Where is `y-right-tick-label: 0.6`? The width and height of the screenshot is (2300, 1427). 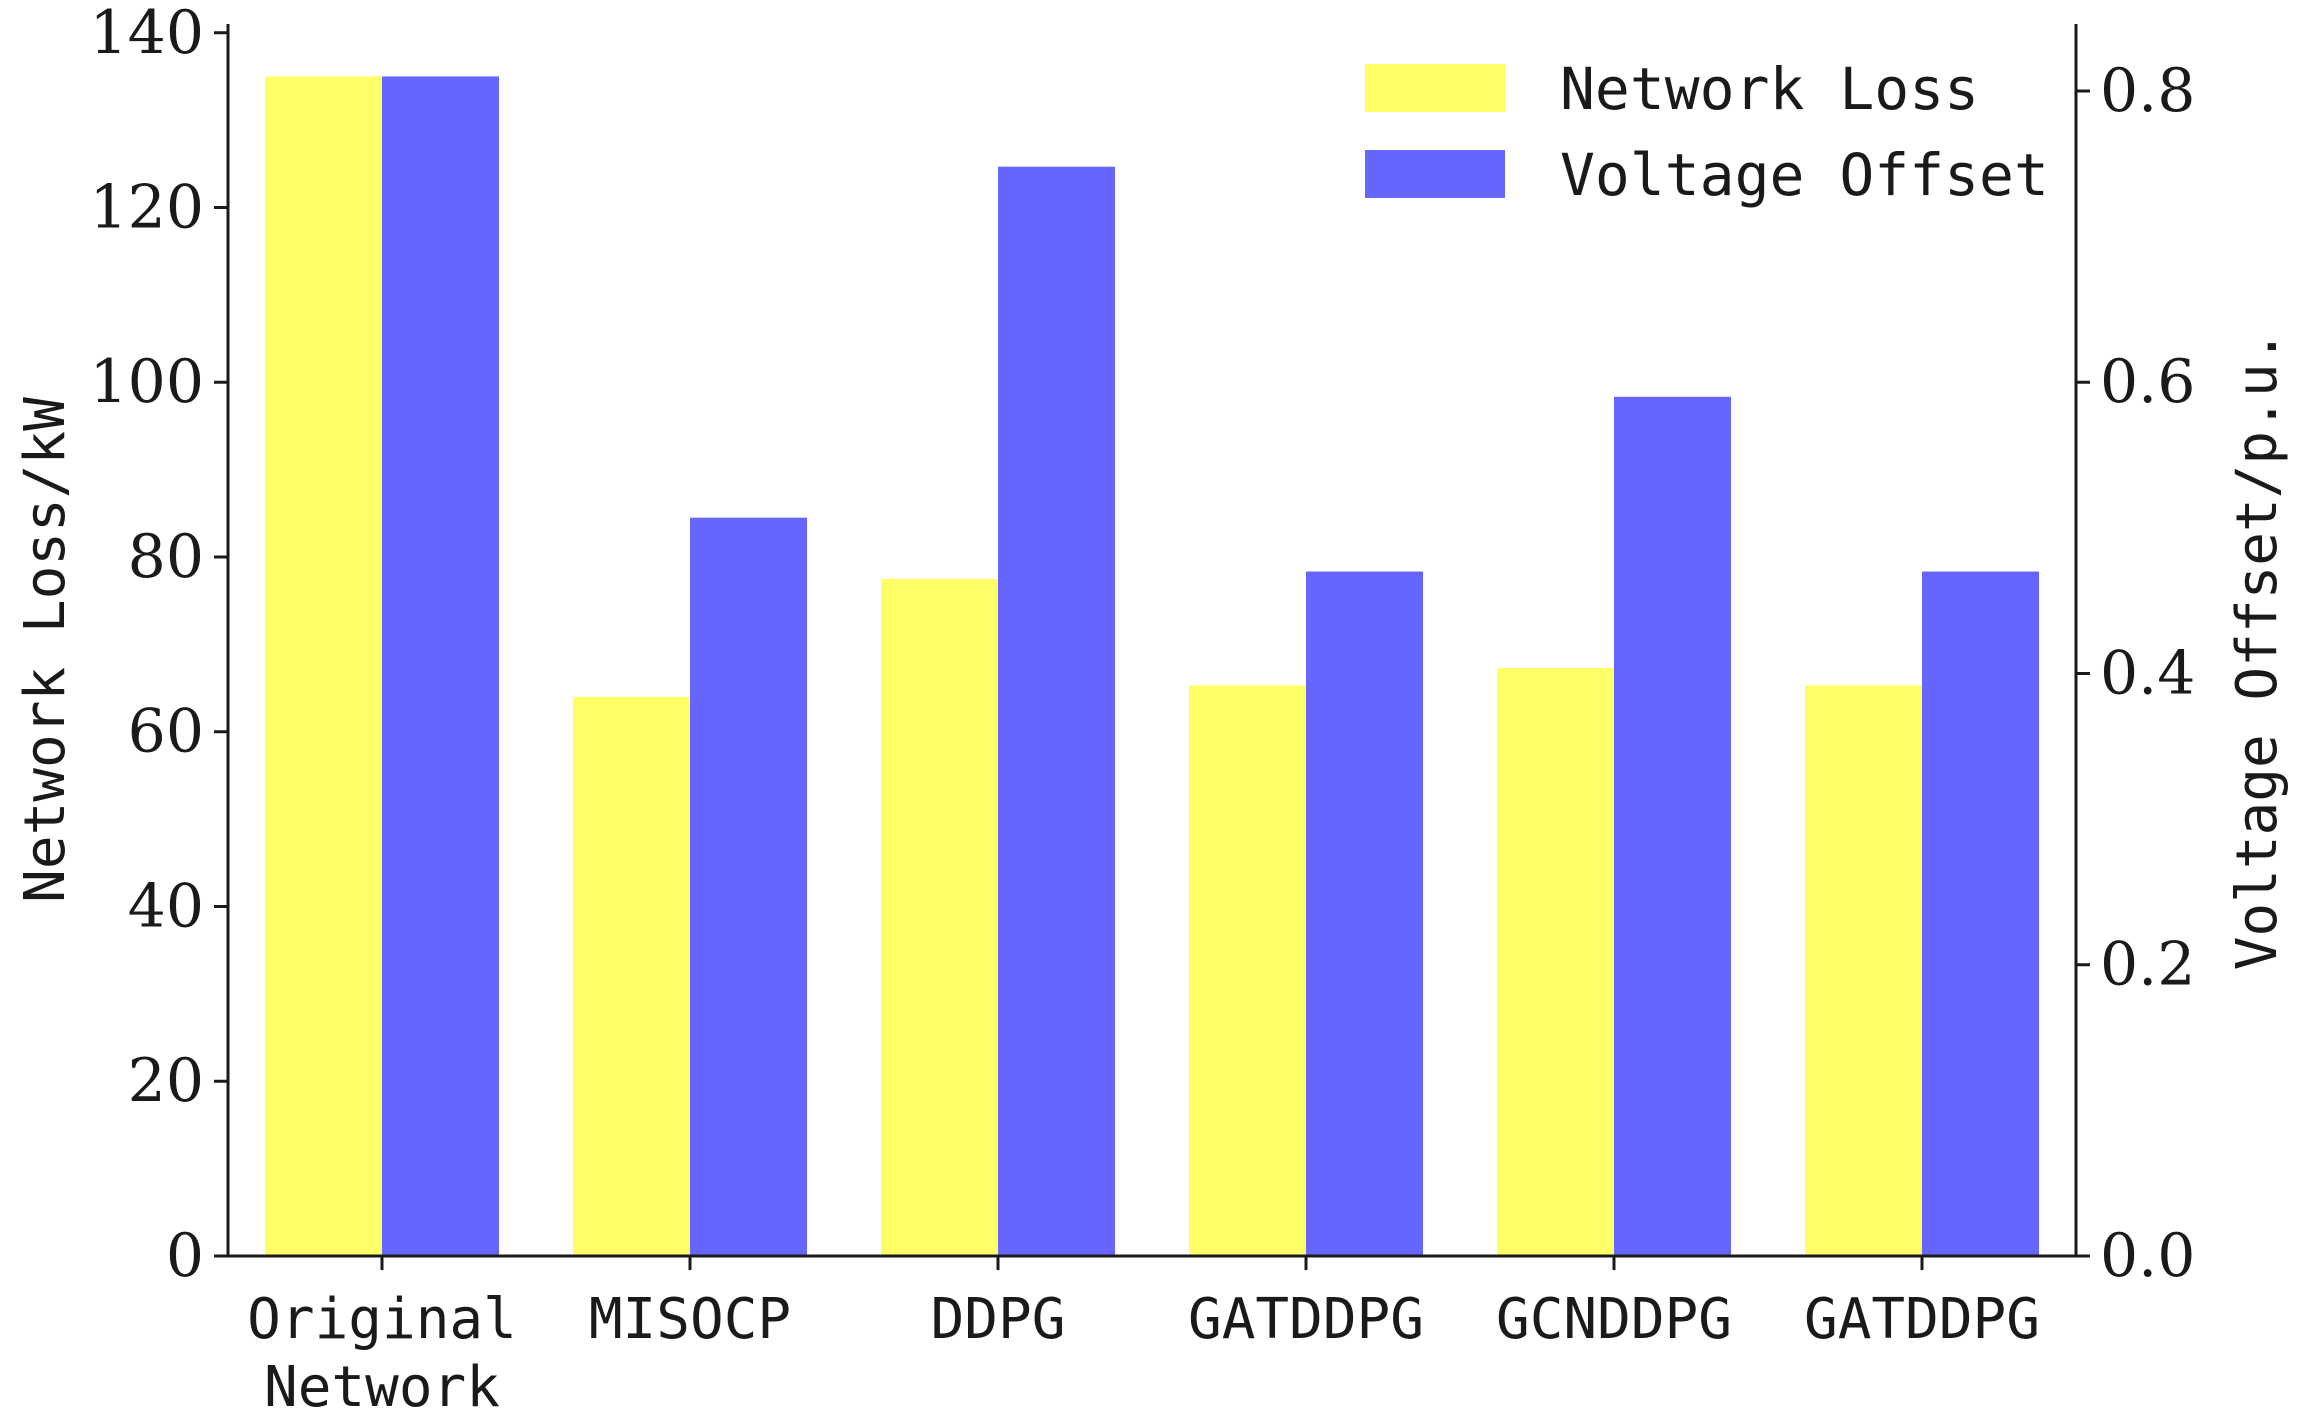
y-right-tick-label: 0.6 is located at coordinates (2147, 382).